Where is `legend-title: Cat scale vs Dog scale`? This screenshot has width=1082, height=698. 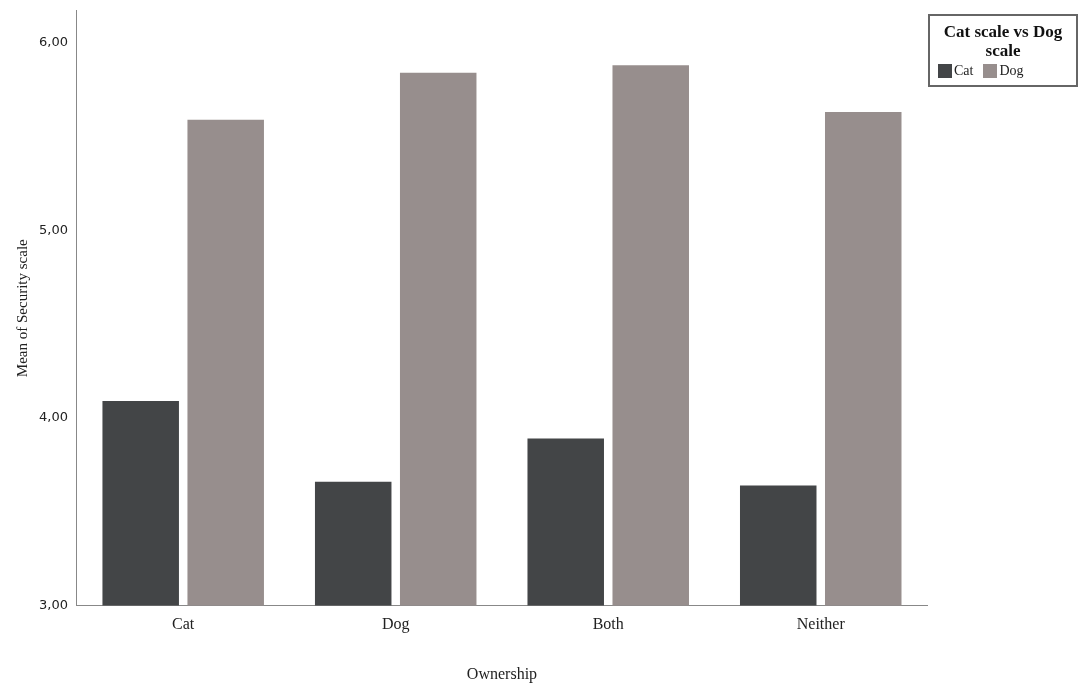
legend-title: Cat scale vs Dog scale is located at coordinates (1003, 41).